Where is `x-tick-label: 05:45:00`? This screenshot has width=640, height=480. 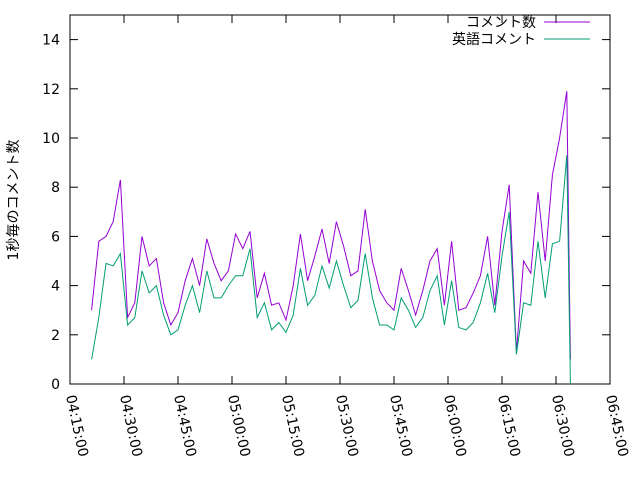
x-tick-label: 05:45:00 is located at coordinates (400, 426).